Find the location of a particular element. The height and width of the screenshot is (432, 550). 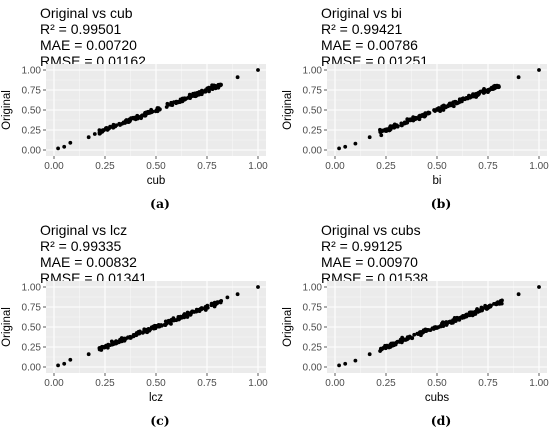

stat-line: MAE = 0.00970 is located at coordinates (369, 262).